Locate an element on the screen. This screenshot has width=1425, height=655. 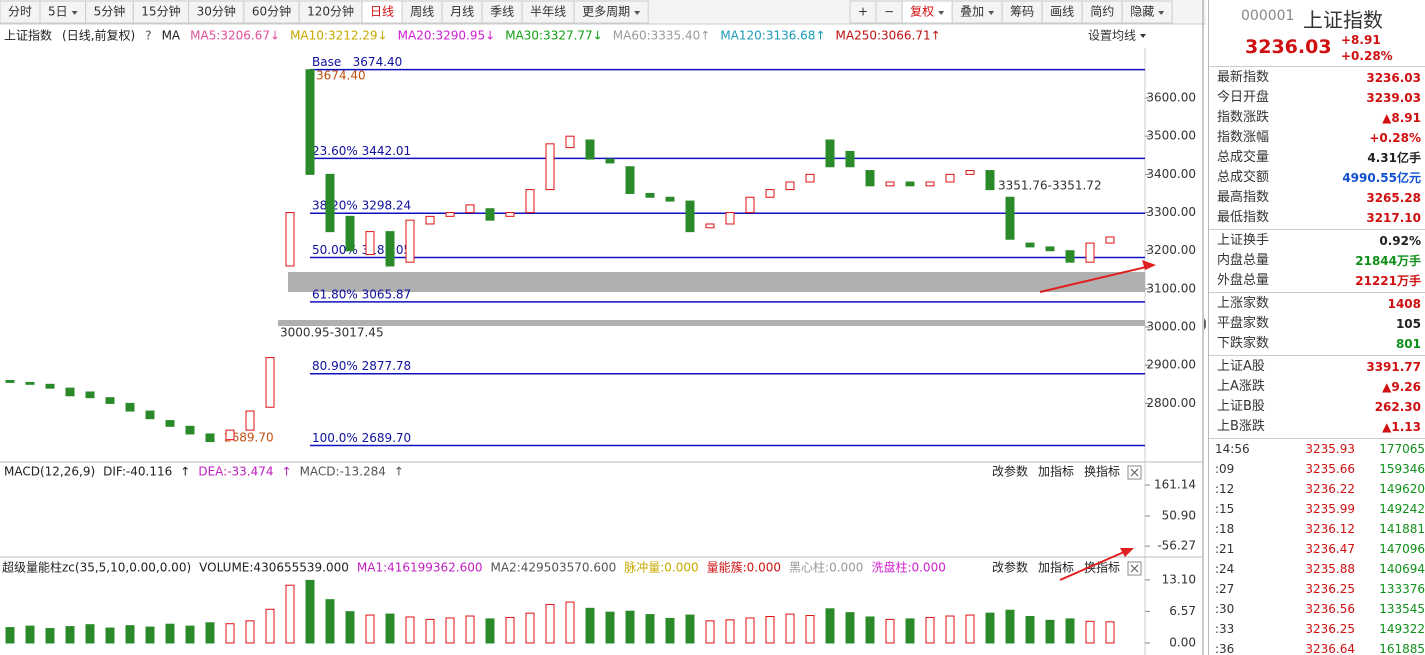
legend-item: 上证指数 is located at coordinates (28, 35).